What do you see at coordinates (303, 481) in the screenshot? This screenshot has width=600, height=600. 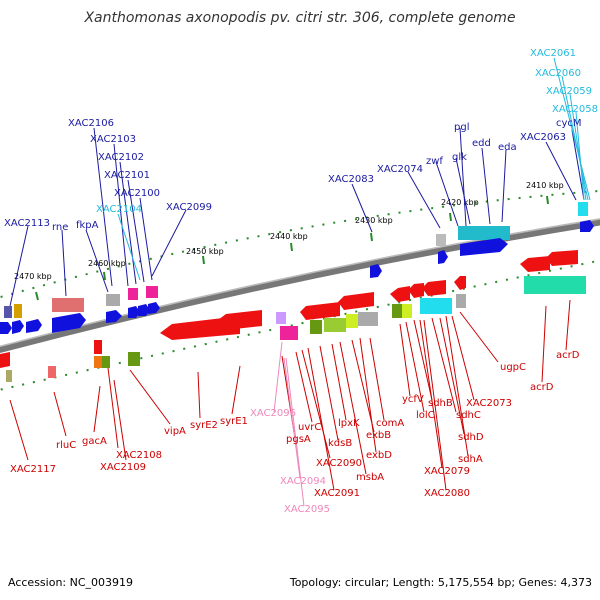 I see `gene-label: XAC2094` at bounding box center [303, 481].